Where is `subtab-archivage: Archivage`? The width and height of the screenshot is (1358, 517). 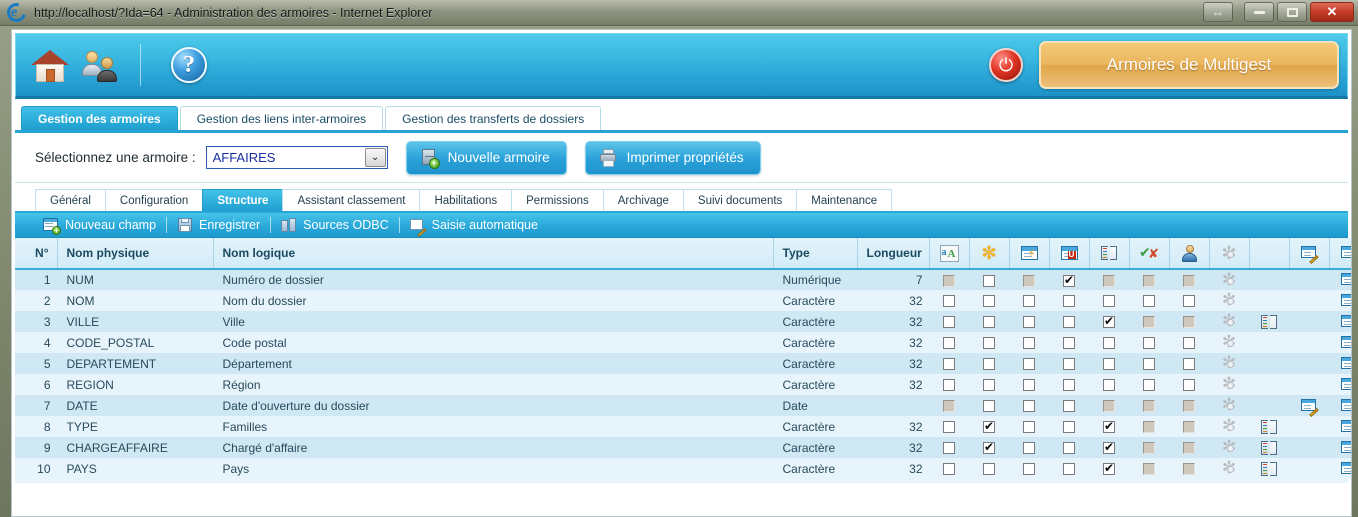 subtab-archivage: Archivage is located at coordinates (643, 200).